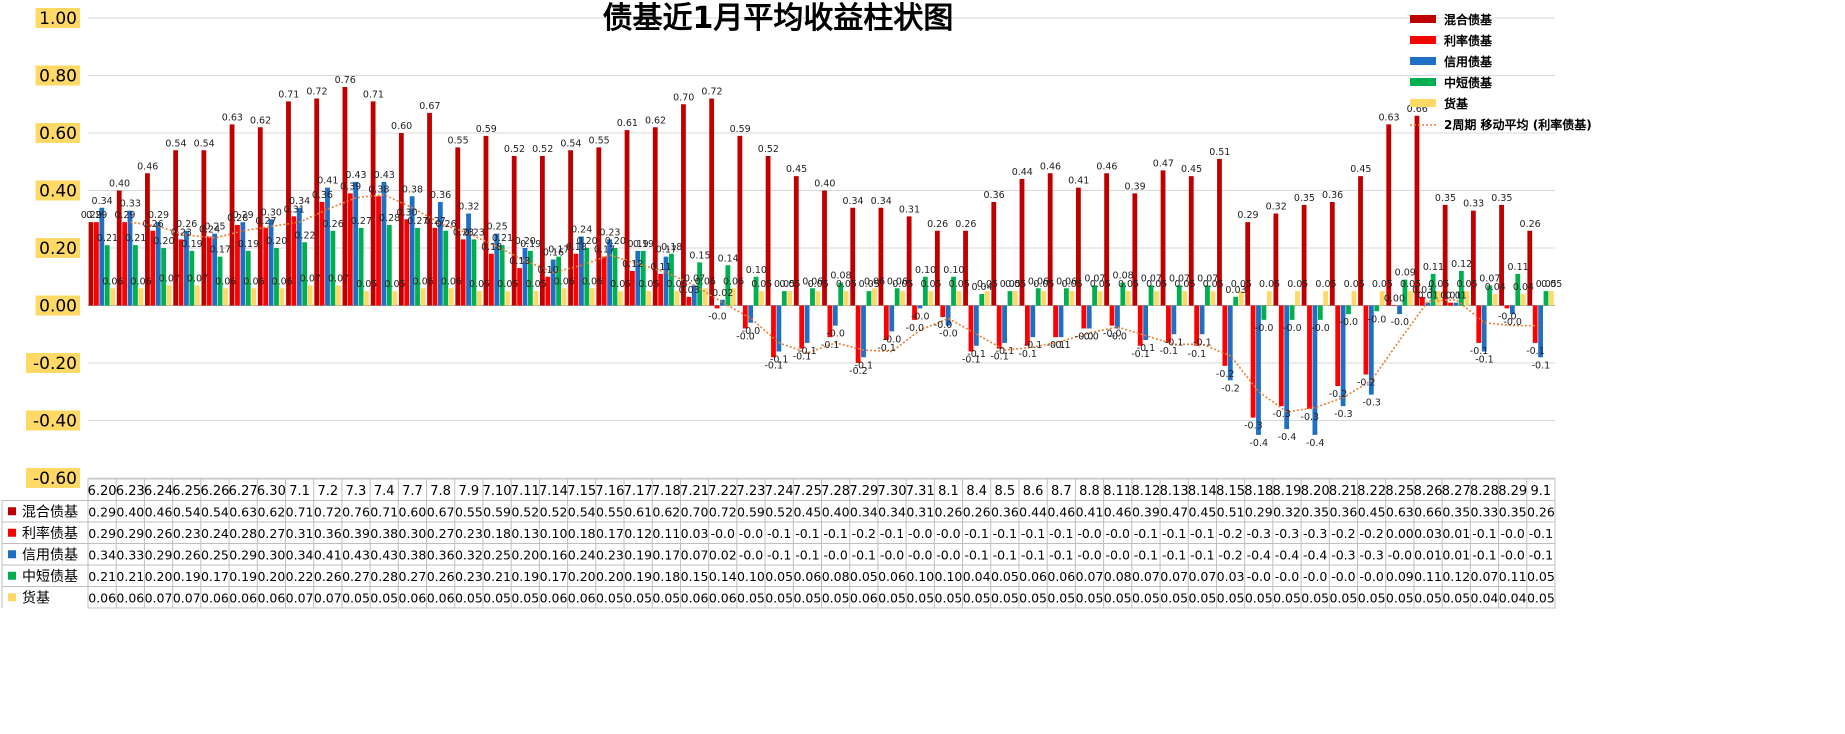  What do you see at coordinates (12, 511) in the screenshot?
I see `table-series-key` at bounding box center [12, 511].